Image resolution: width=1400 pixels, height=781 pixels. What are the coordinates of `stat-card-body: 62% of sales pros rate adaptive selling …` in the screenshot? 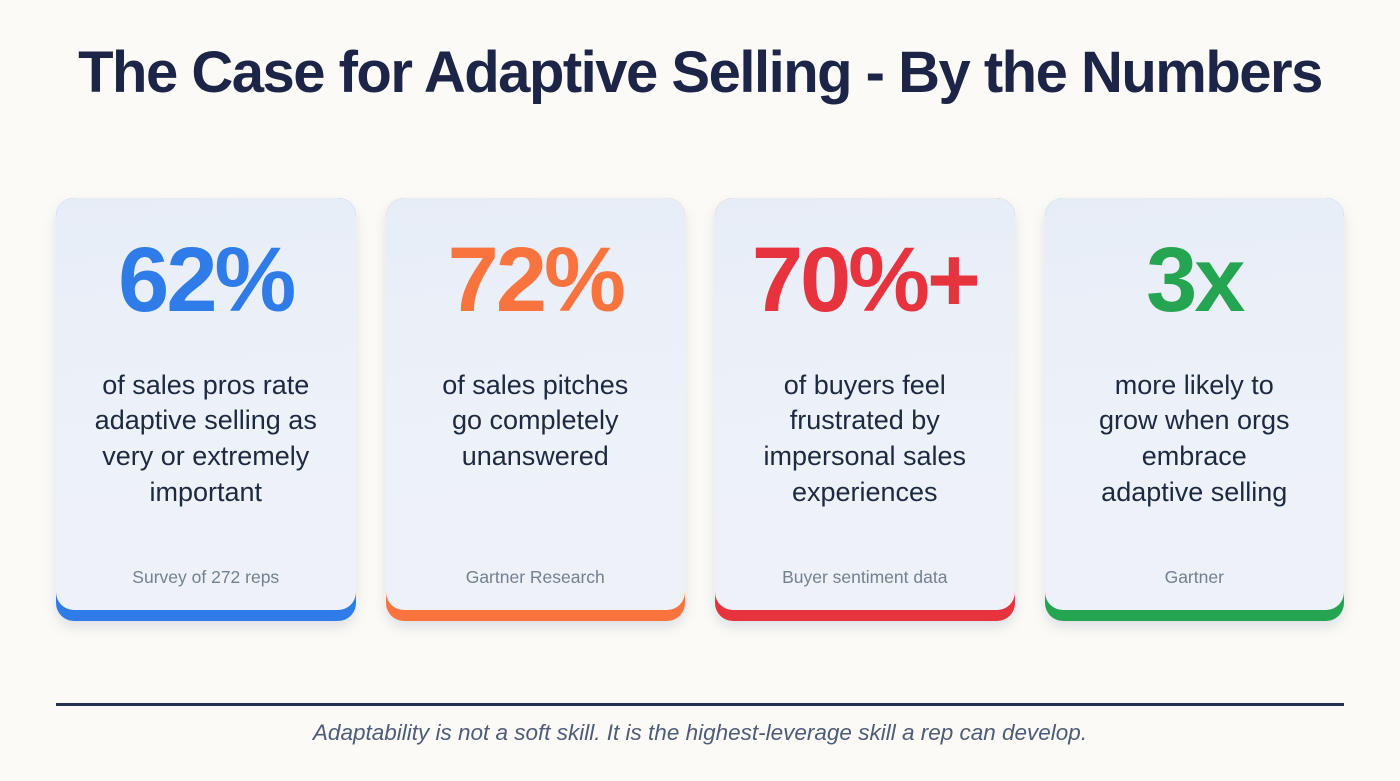 It's located at (206, 403).